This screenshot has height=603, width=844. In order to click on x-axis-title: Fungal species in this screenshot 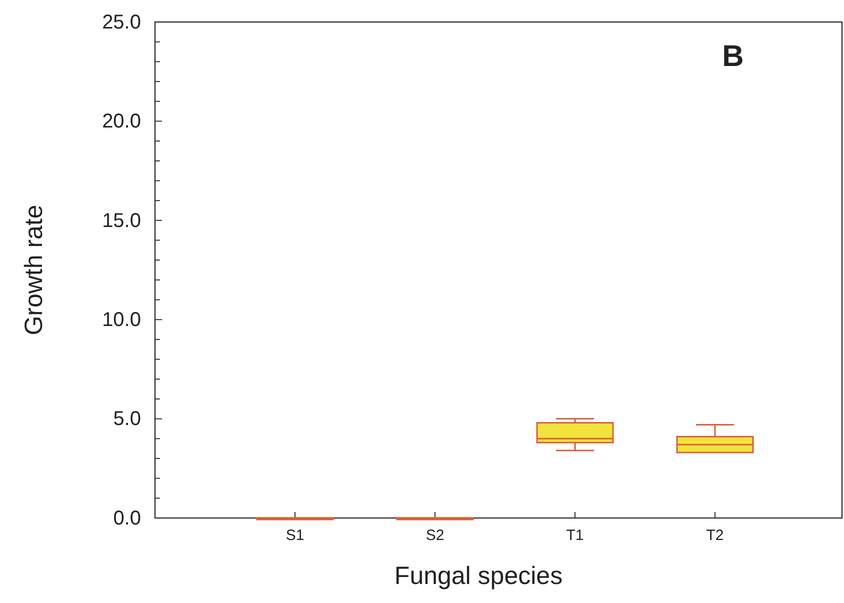, I will do `click(478, 576)`.